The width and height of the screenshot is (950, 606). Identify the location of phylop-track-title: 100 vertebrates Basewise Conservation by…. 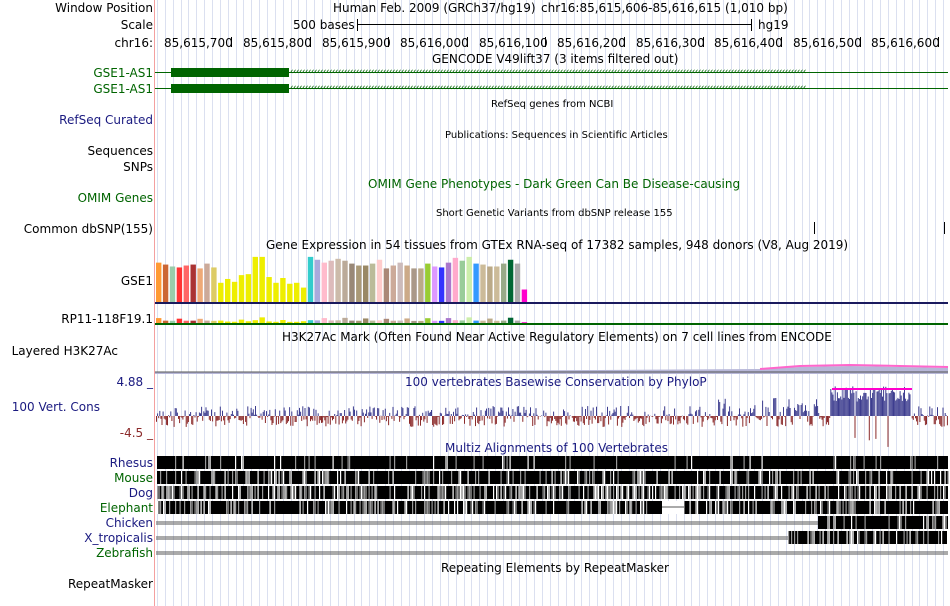
(556, 382).